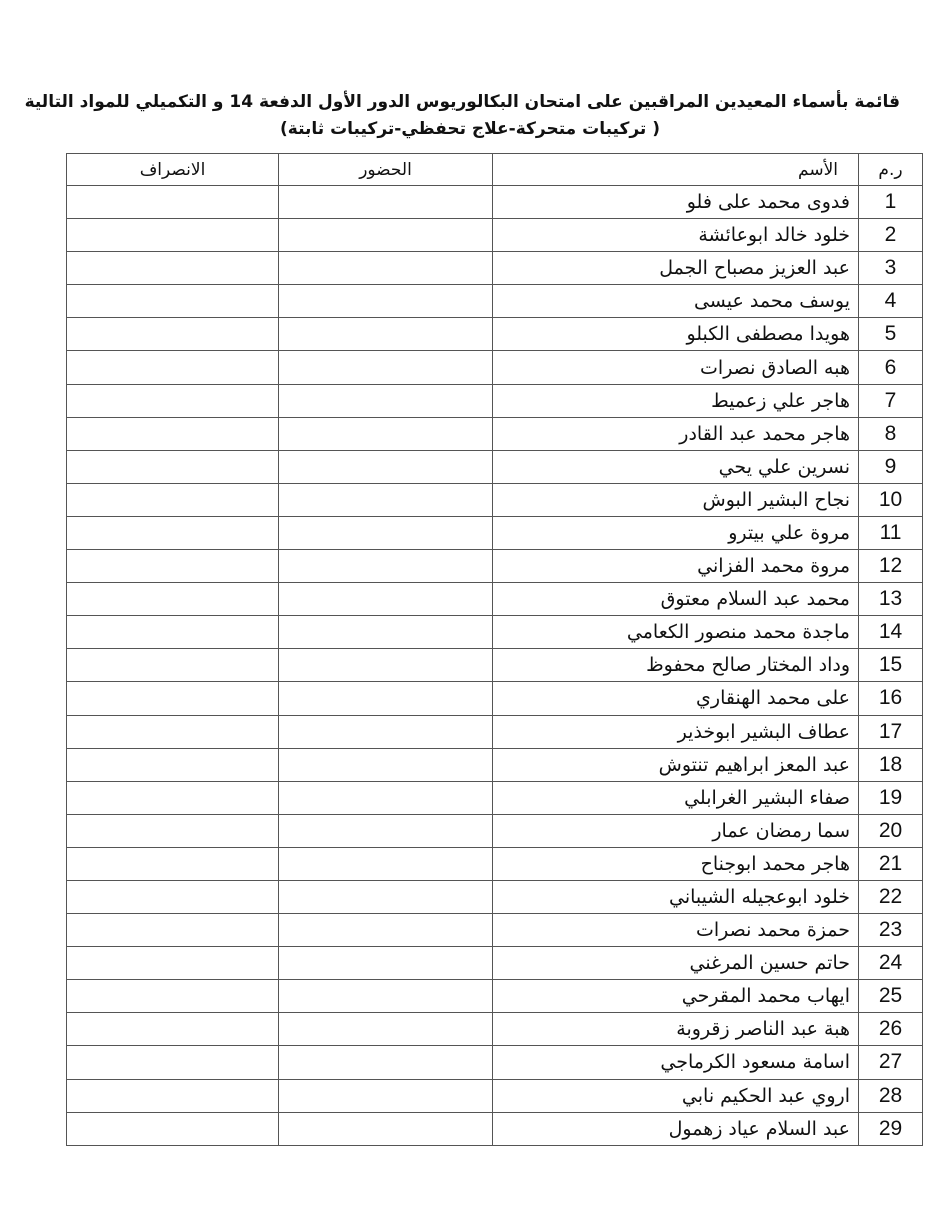 This screenshot has width=936, height=1216. I want to click on row-name: يوسف محمد عيسى, so click(675, 301).